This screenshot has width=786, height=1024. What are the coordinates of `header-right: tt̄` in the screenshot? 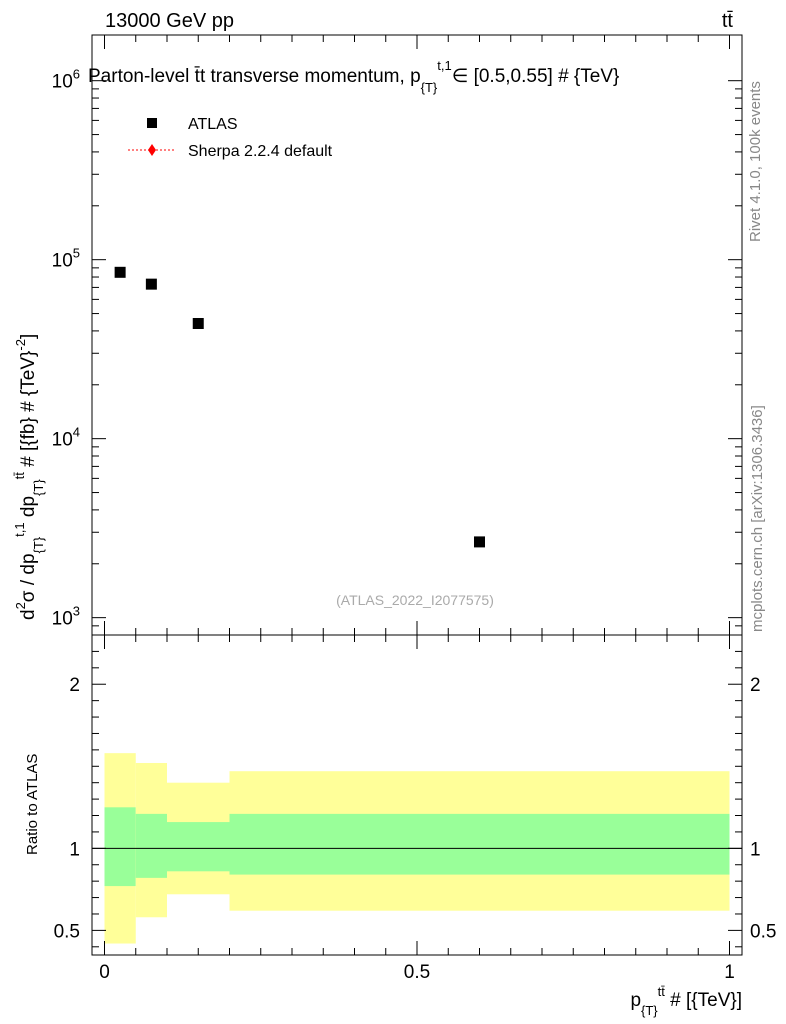 It's located at (728, 21).